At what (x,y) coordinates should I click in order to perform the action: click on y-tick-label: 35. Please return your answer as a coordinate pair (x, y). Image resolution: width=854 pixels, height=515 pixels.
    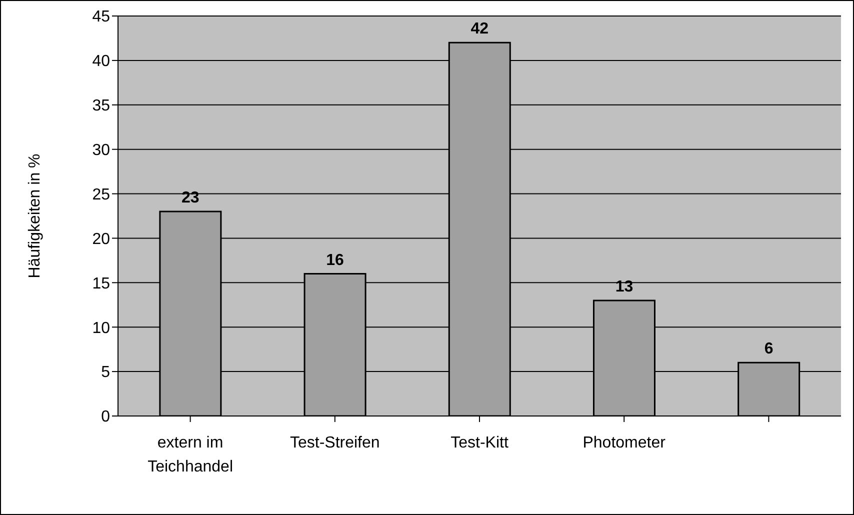
    Looking at the image, I should click on (101, 106).